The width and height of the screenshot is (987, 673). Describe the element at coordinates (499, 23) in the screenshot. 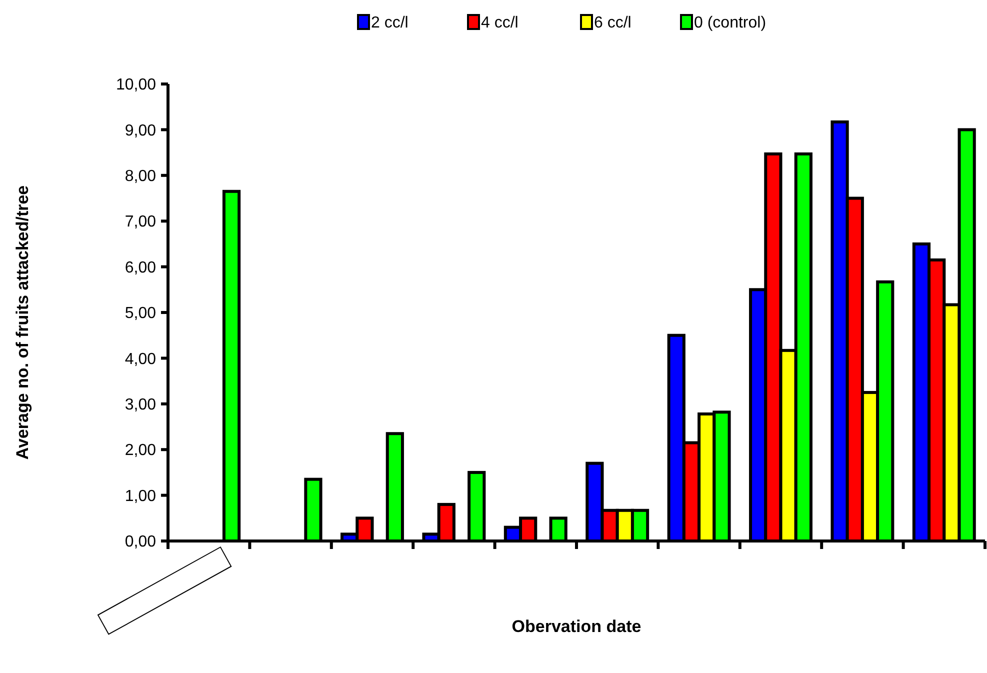

I see `legend-label: 4 cc/l` at that location.